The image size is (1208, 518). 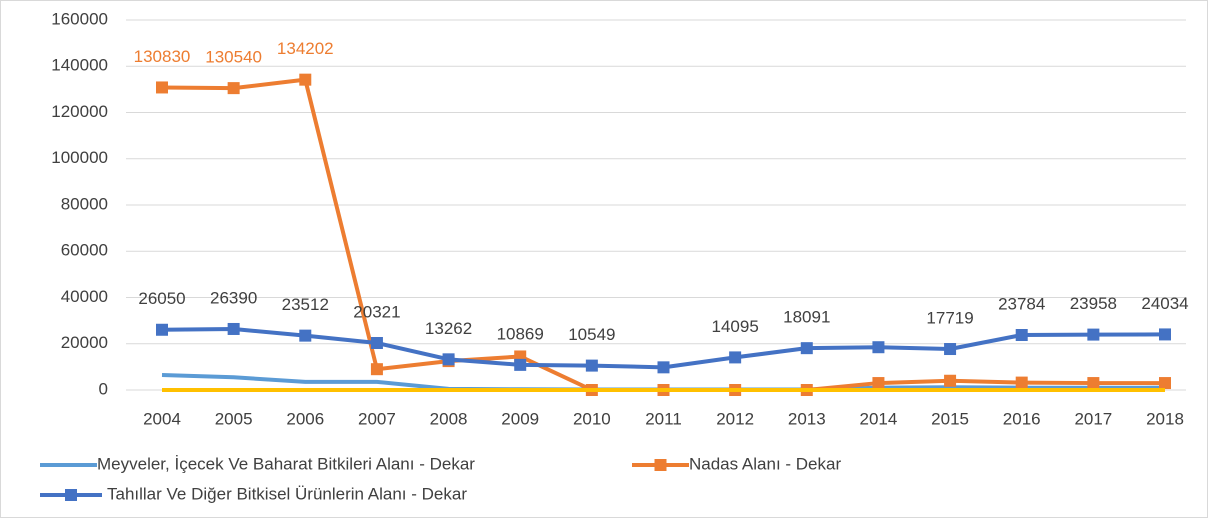 I want to click on y-tick-label: 40000, so click(x=84, y=296).